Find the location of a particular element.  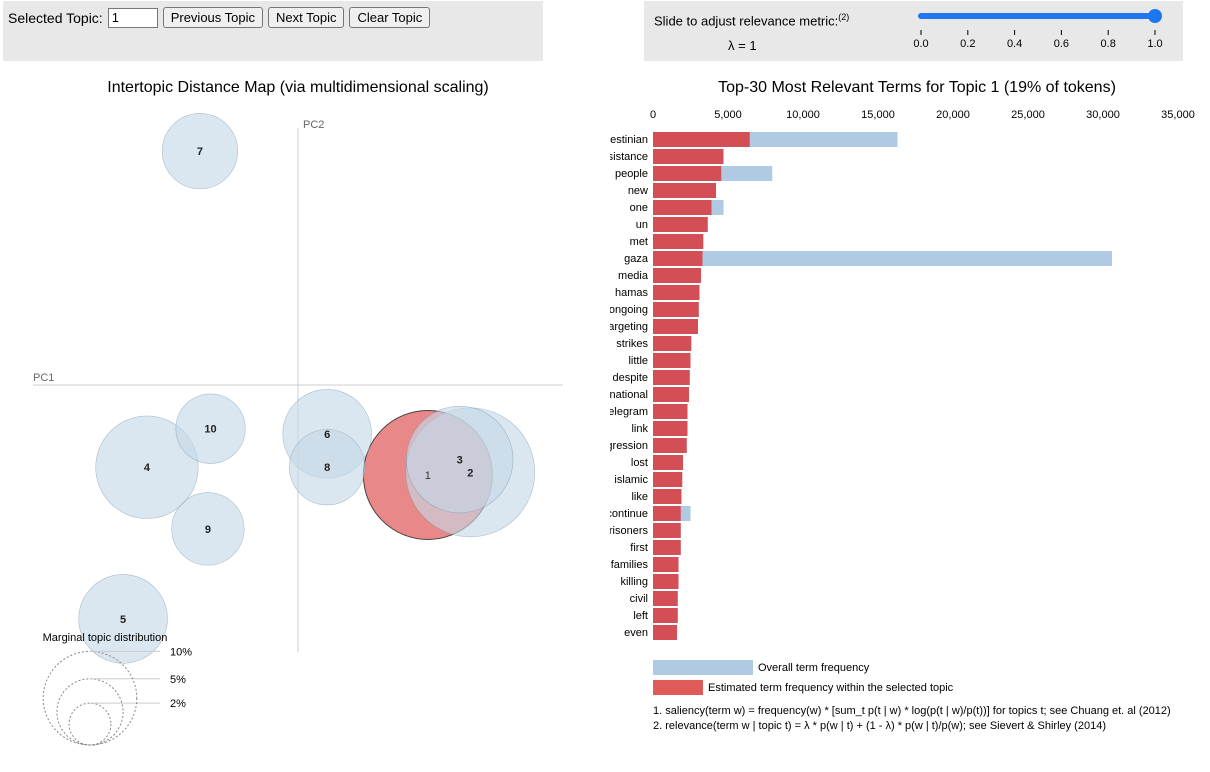

term-label-international: international is located at coordinates (629, 395).